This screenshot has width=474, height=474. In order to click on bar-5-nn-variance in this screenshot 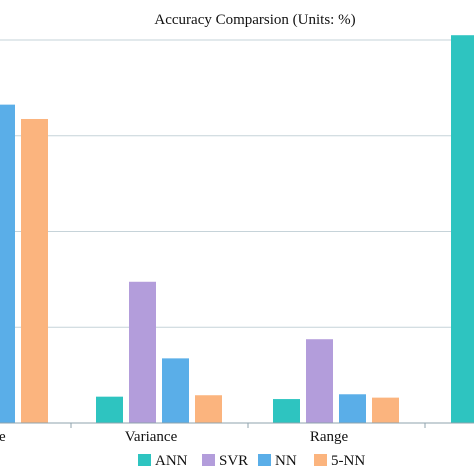, I will do `click(208, 409)`.